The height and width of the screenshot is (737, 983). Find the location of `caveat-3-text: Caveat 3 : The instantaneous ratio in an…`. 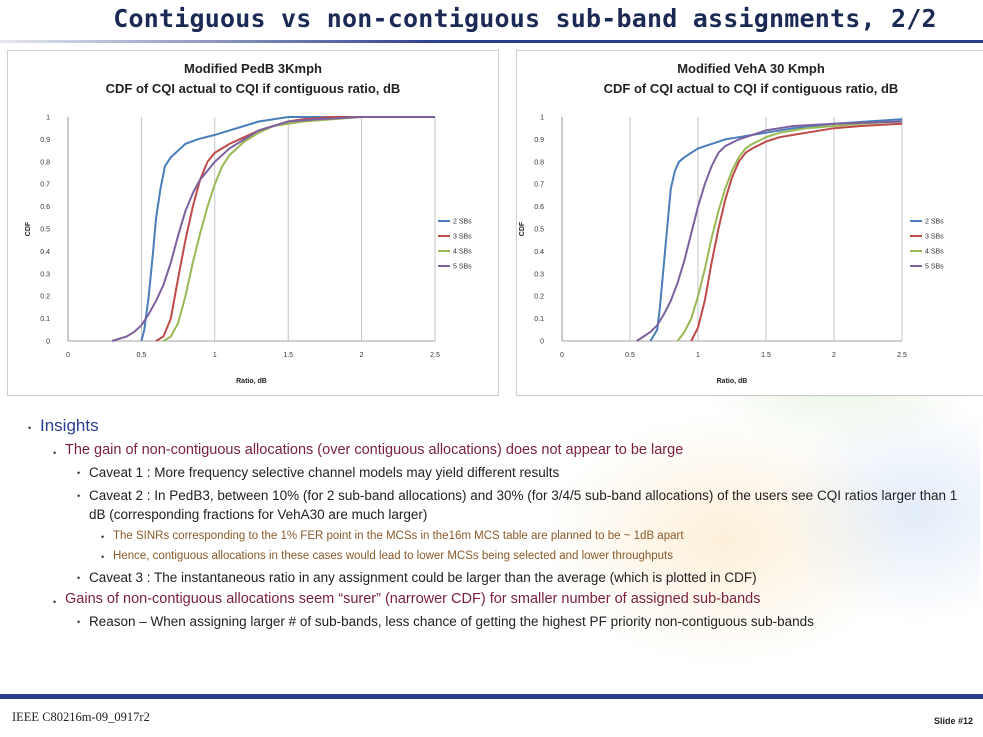

caveat-3-text: Caveat 3 : The instantaneous ratio in an… is located at coordinates (423, 577).